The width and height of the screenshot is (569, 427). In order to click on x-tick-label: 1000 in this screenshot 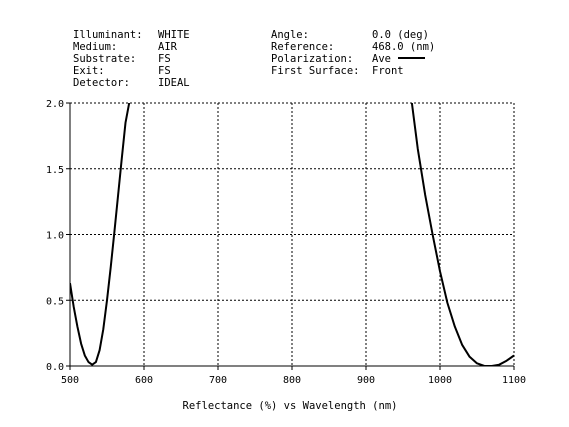, I will do `click(440, 380)`.